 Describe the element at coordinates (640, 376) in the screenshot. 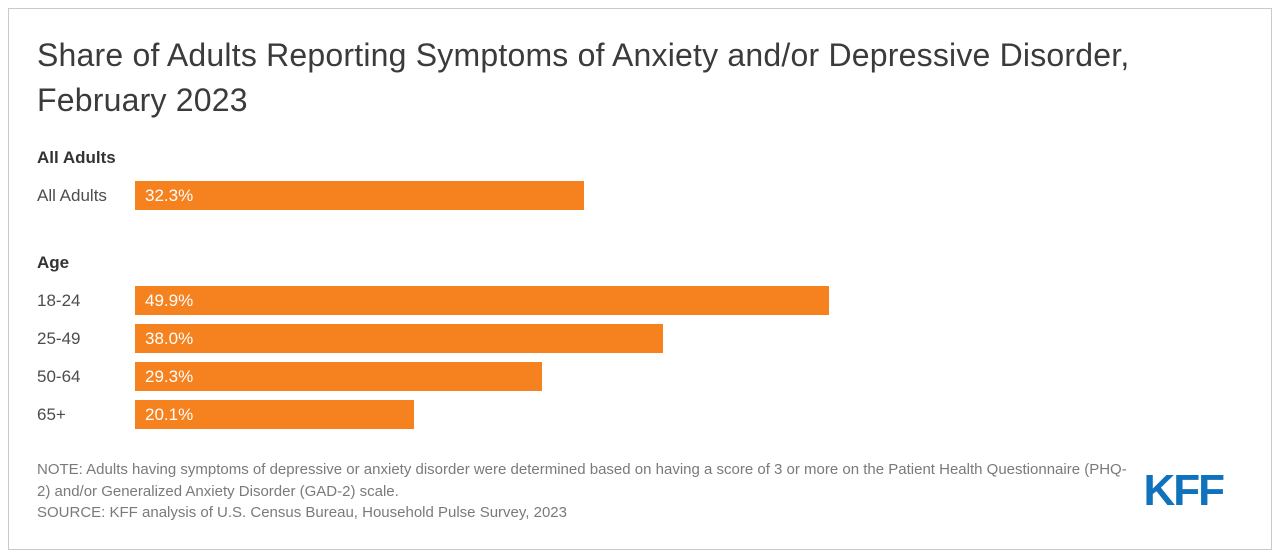

I see `bar-row: 50-64 29.3%` at that location.